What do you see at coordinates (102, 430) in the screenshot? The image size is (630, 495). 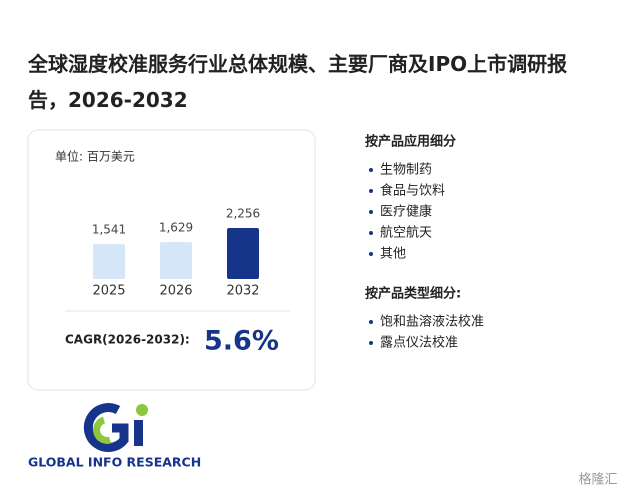 I see `logo-g-inner` at bounding box center [102, 430].